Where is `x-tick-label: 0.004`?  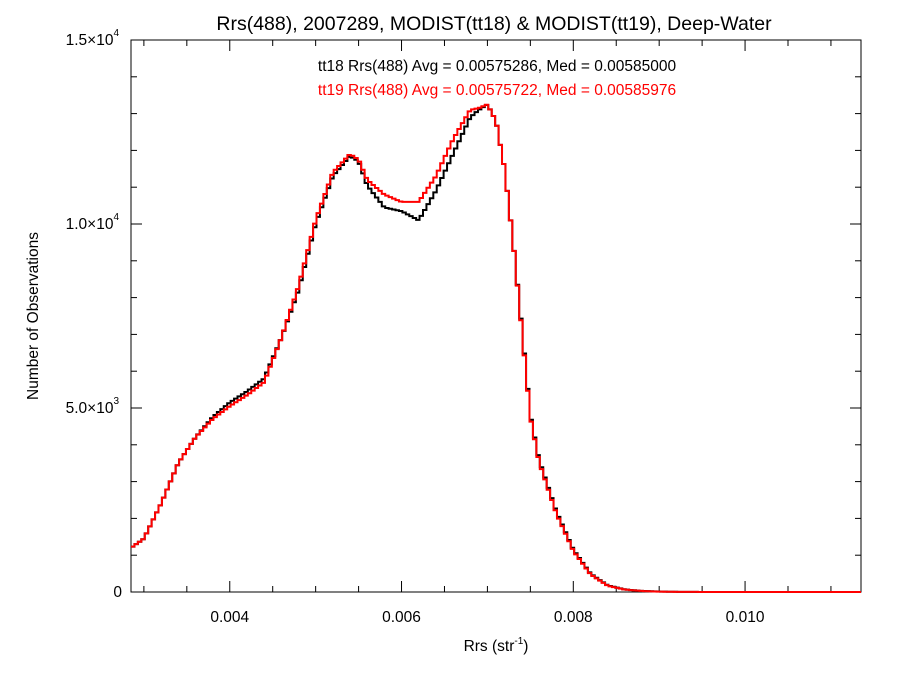 x-tick-label: 0.004 is located at coordinates (229, 617).